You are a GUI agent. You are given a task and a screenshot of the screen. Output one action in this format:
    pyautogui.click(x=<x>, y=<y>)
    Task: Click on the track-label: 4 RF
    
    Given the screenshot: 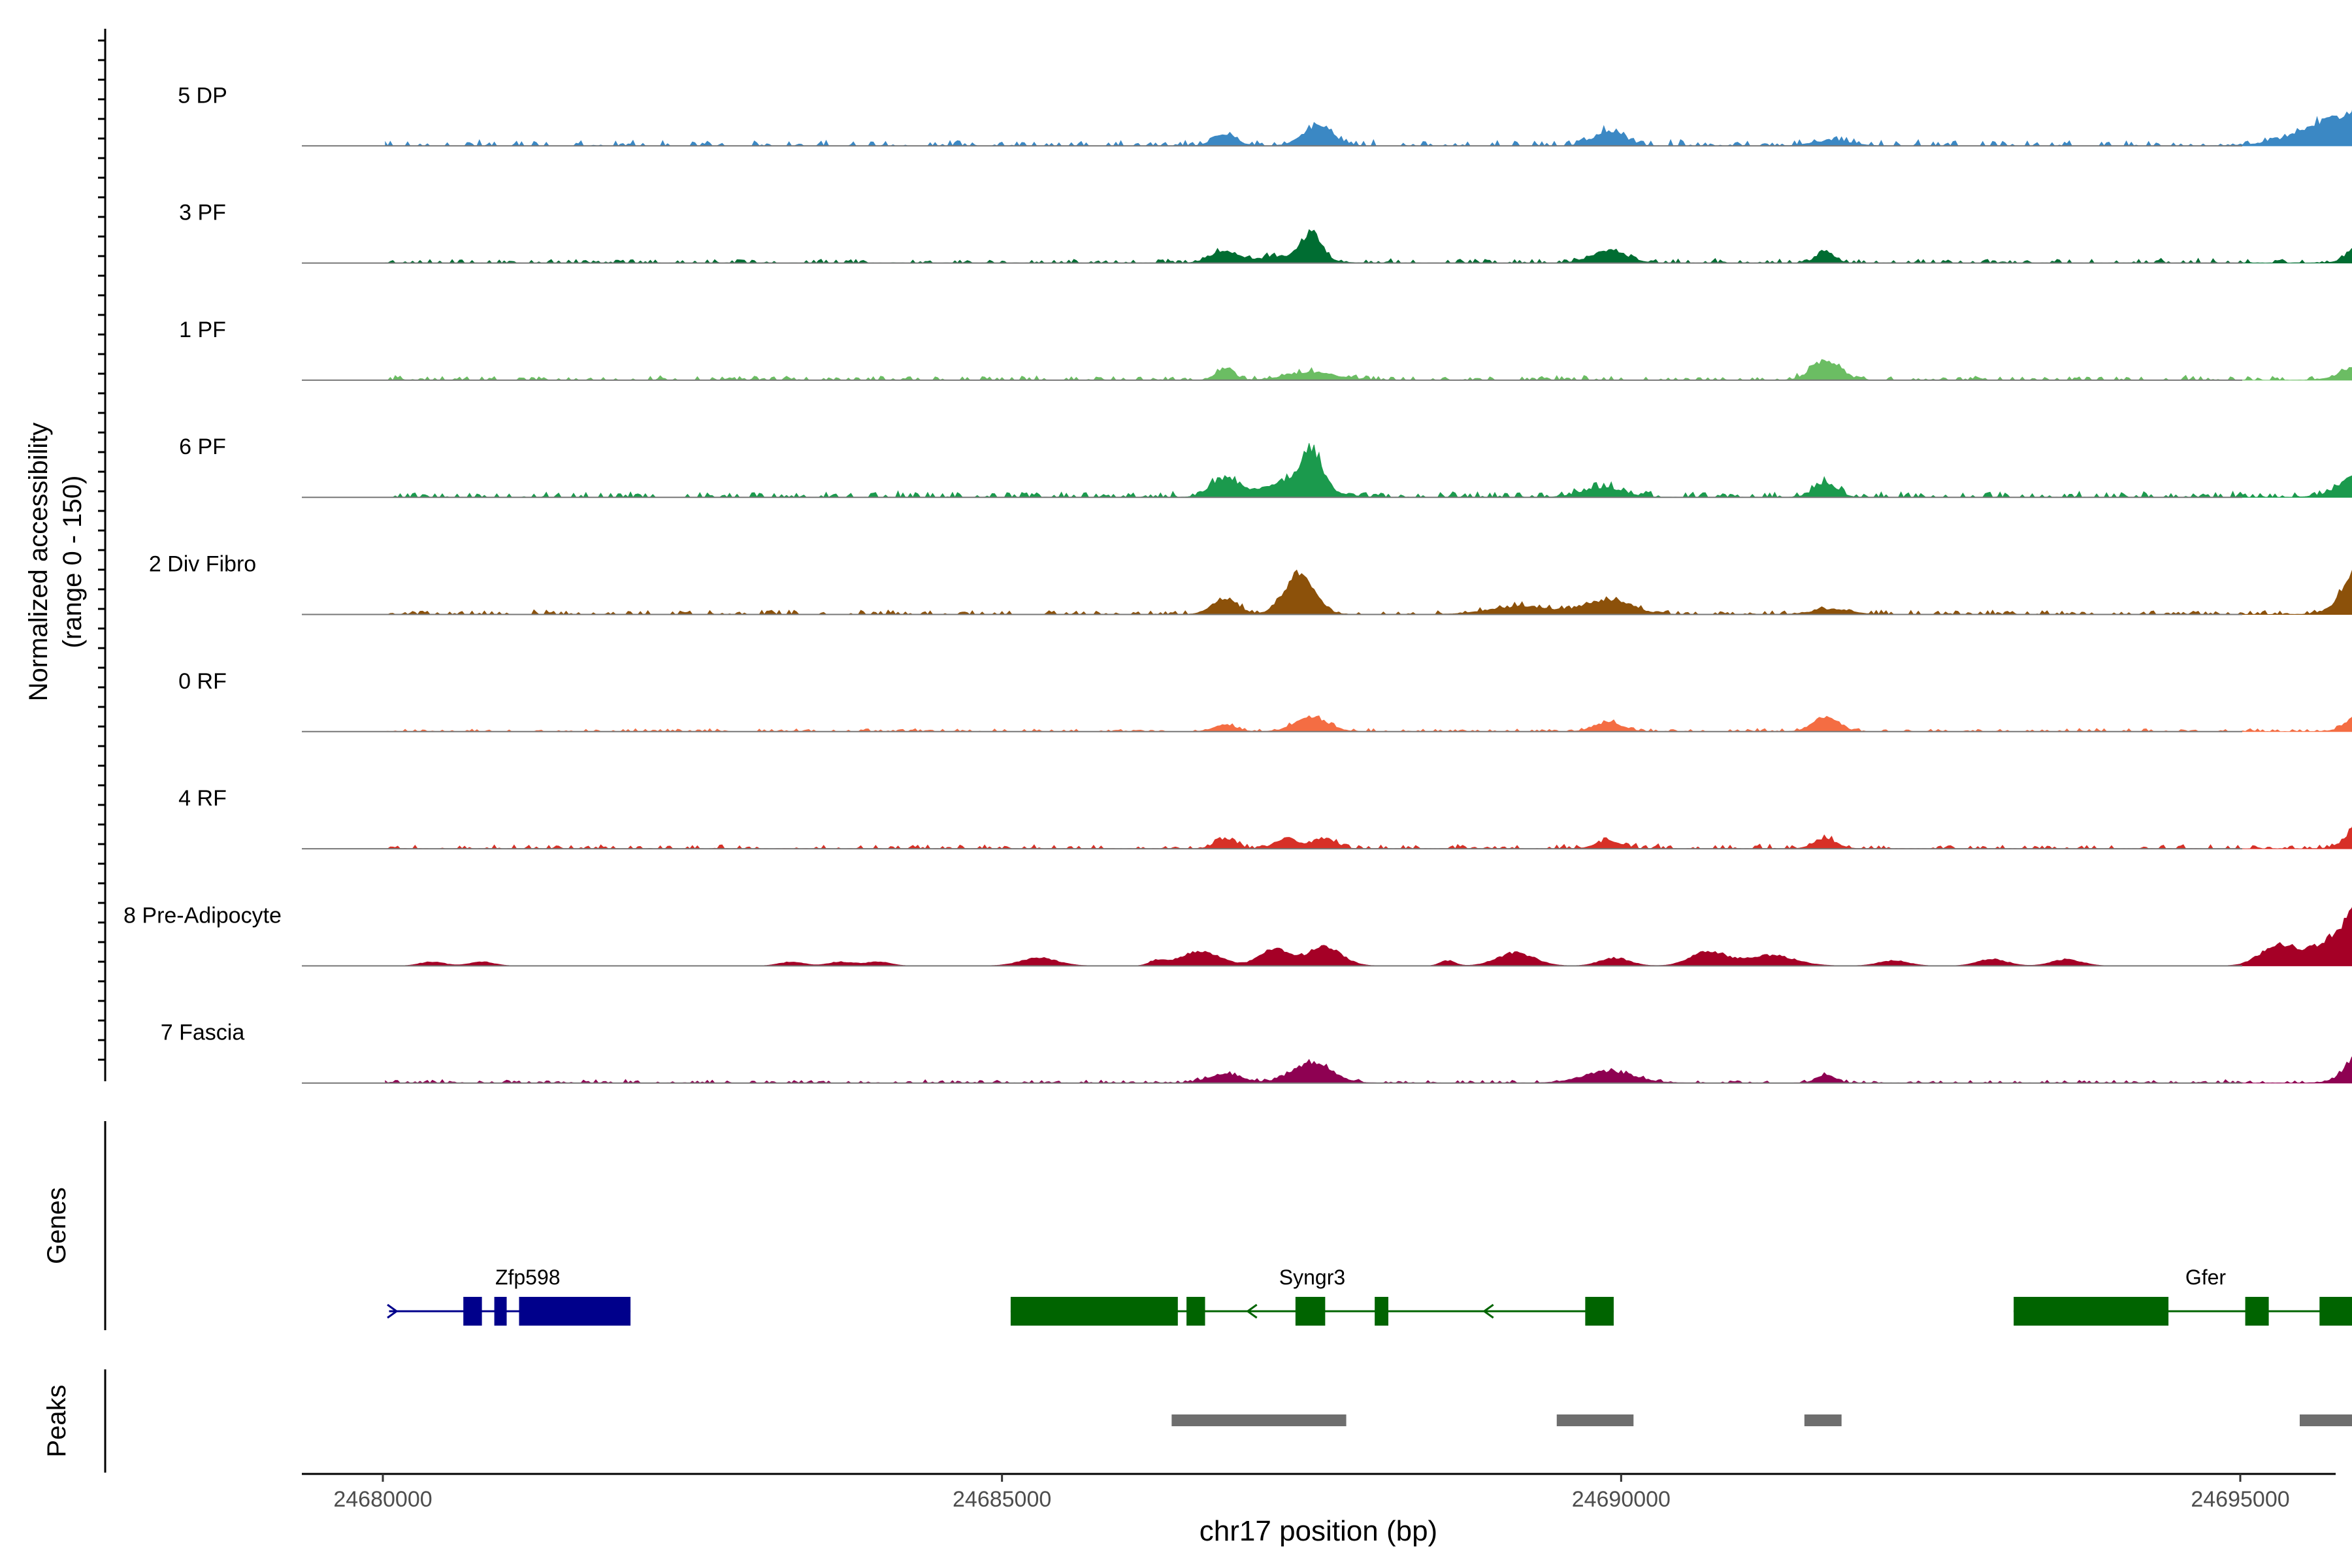 What is the action you would take?
    pyautogui.click(x=202, y=798)
    